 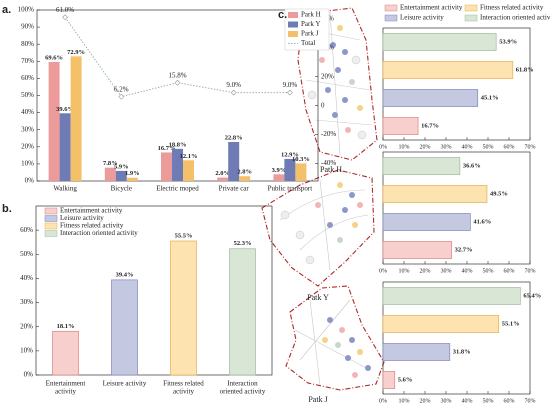 I want to click on value-label: 61.8%, so click(x=525, y=69).